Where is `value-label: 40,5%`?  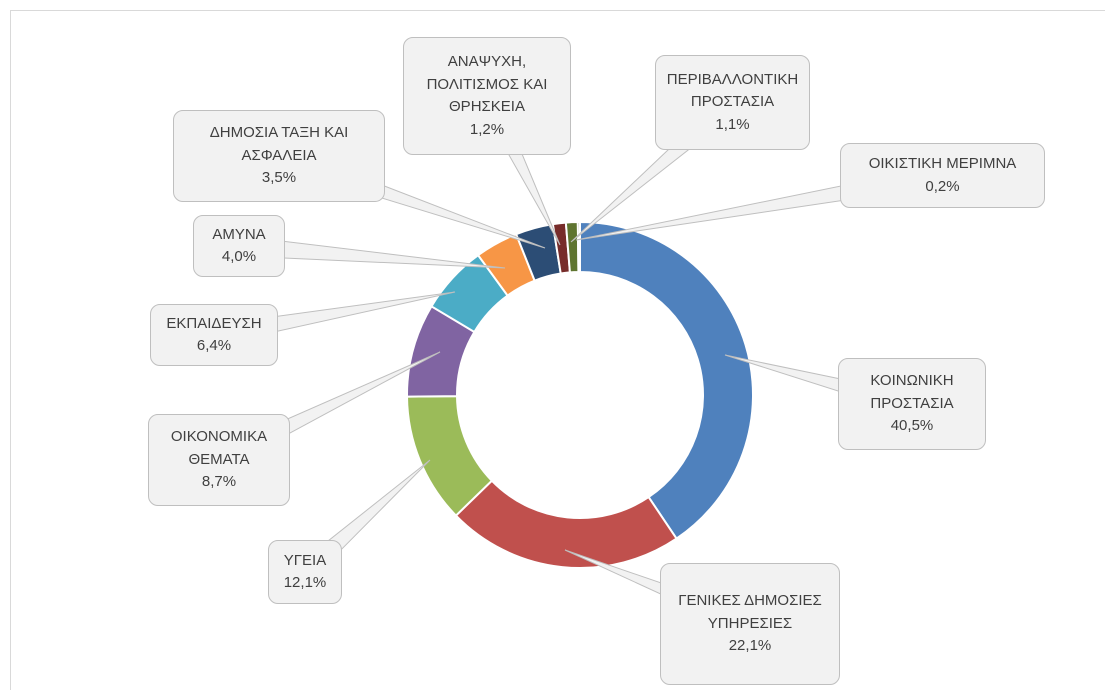 value-label: 40,5% is located at coordinates (912, 426).